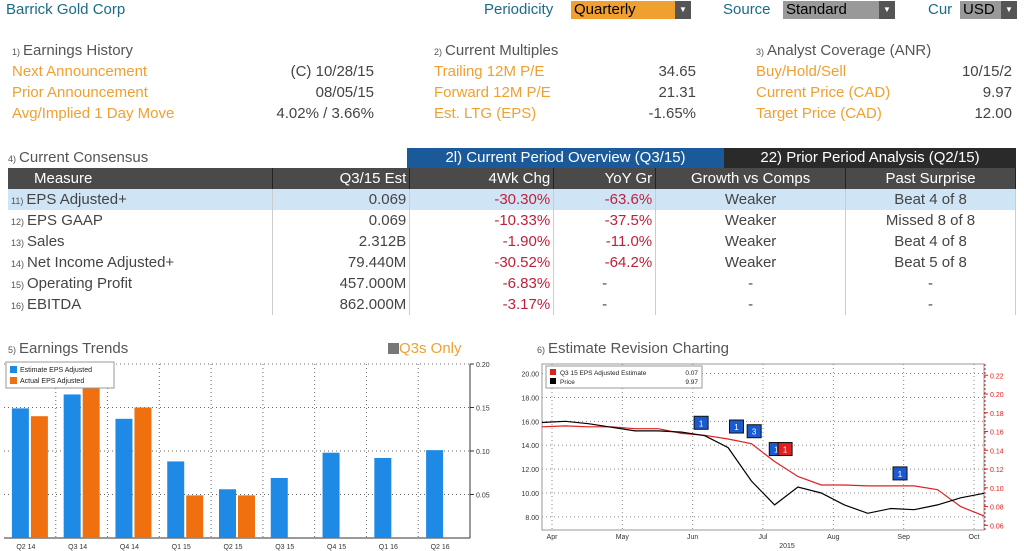 Image resolution: width=1024 pixels, height=551 pixels. Describe the element at coordinates (530, 398) in the screenshot. I see `left-tick-label: 18.00` at that location.